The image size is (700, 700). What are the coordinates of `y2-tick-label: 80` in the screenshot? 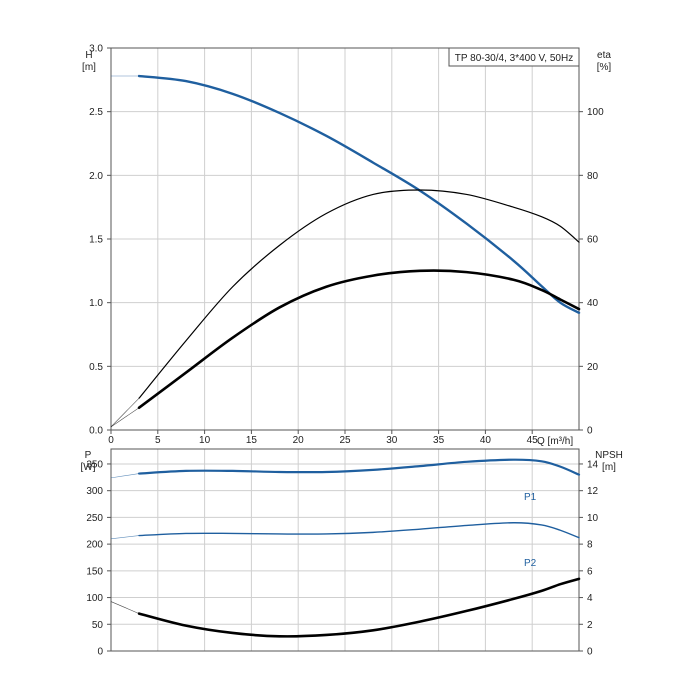 It's located at (593, 176).